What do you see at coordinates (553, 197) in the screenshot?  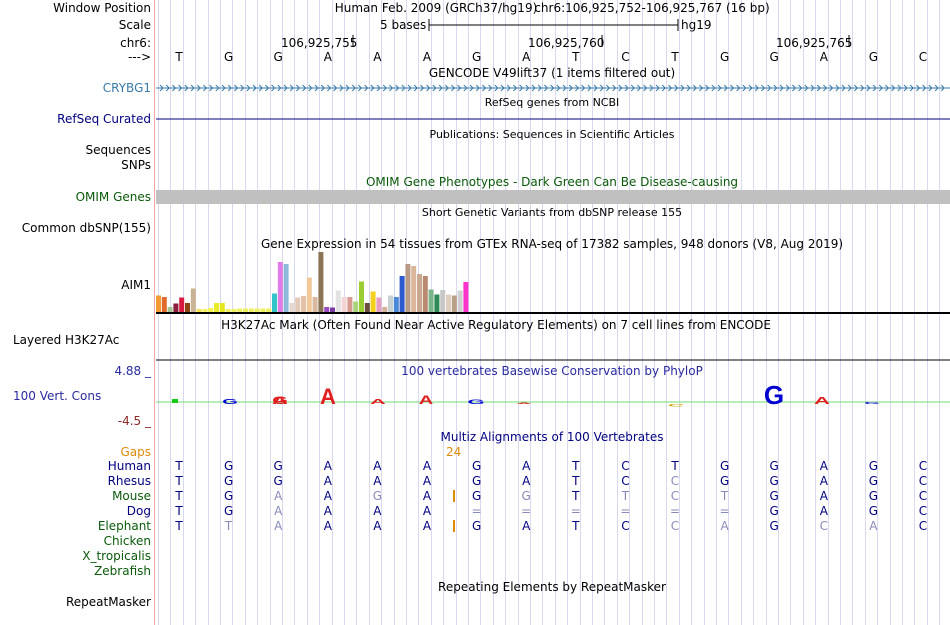 I see `omim-bar` at bounding box center [553, 197].